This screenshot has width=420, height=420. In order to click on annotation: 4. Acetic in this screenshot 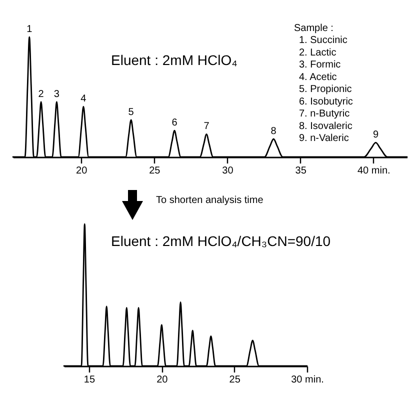, I will do `click(318, 77)`.